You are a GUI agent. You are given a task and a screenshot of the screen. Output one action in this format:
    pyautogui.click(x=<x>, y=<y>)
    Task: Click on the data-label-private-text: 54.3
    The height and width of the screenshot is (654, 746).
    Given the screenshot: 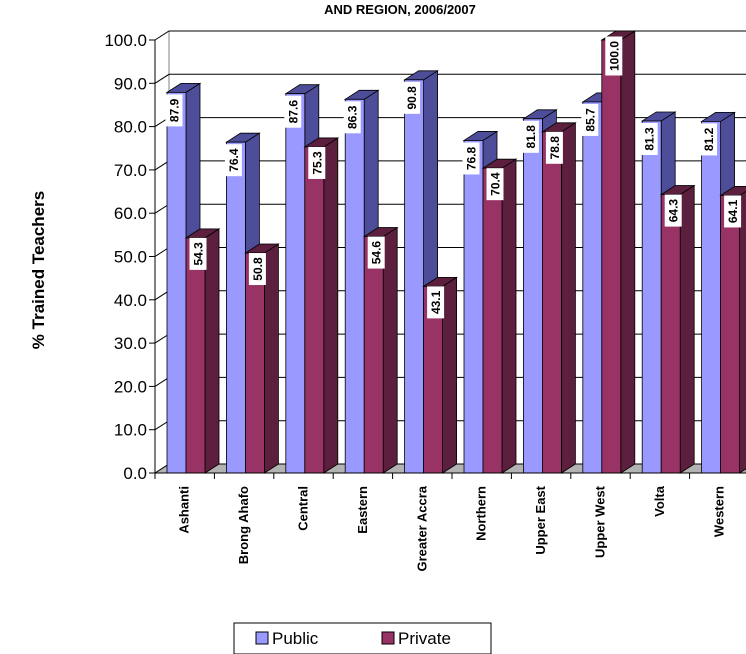 What is the action you would take?
    pyautogui.click(x=199, y=254)
    